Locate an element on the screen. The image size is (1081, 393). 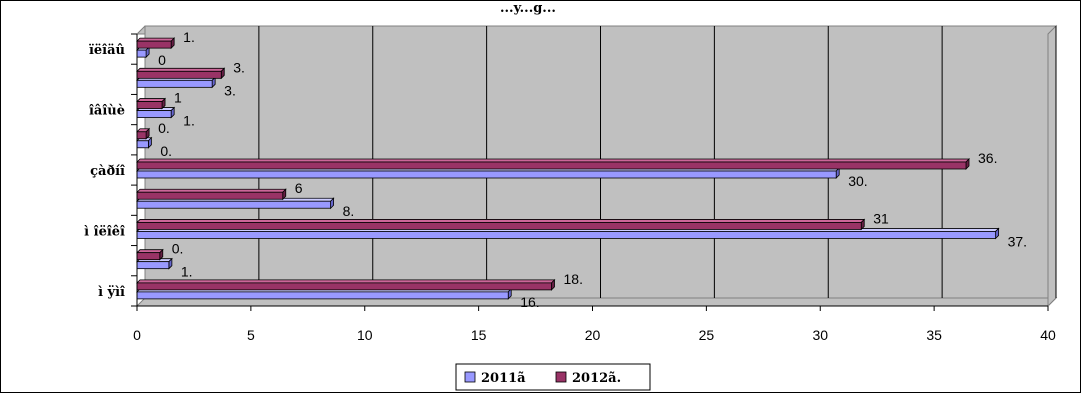
legend-swatch-2011 is located at coordinates (470, 377).